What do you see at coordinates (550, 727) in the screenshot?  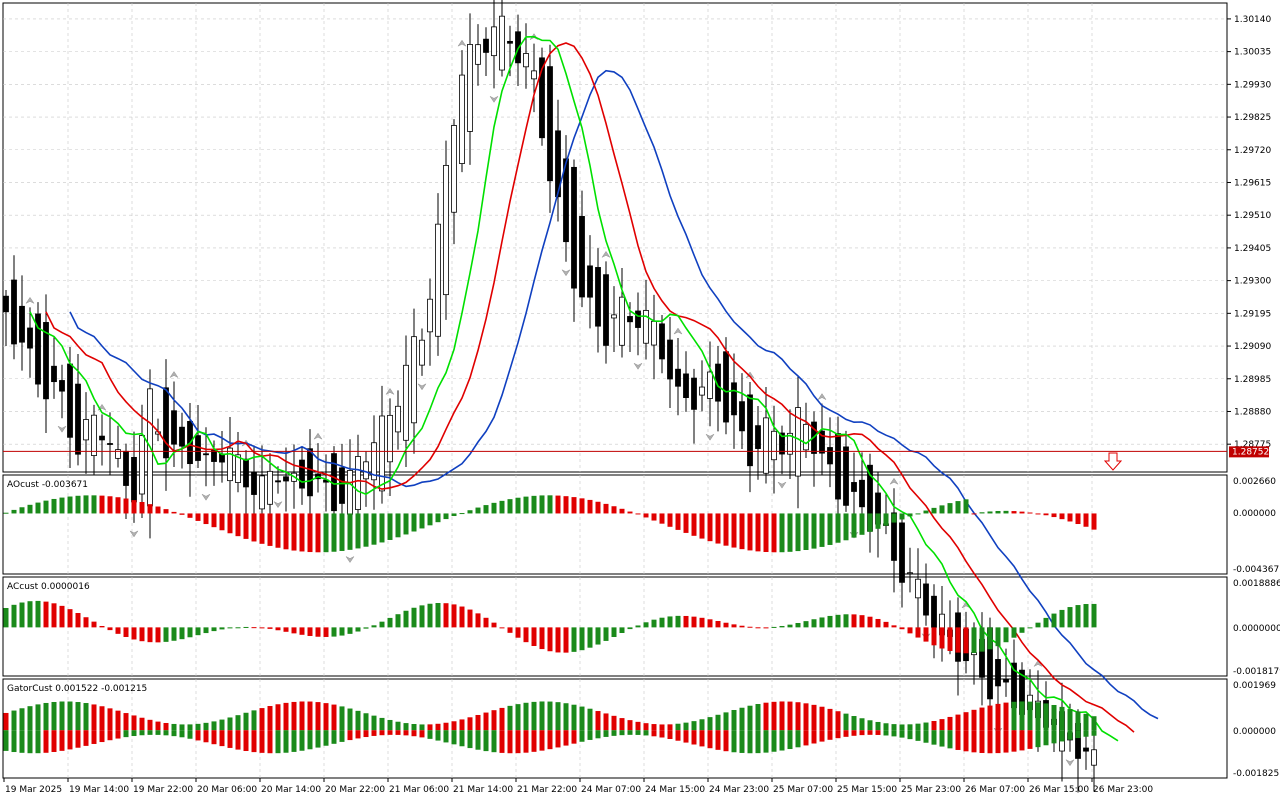 I see `gator-histogram` at bounding box center [550, 727].